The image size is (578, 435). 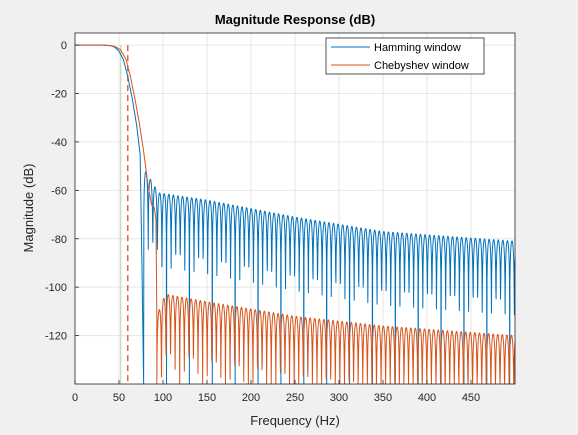 What do you see at coordinates (339, 398) in the screenshot?
I see `x-tick-label: 300` at bounding box center [339, 398].